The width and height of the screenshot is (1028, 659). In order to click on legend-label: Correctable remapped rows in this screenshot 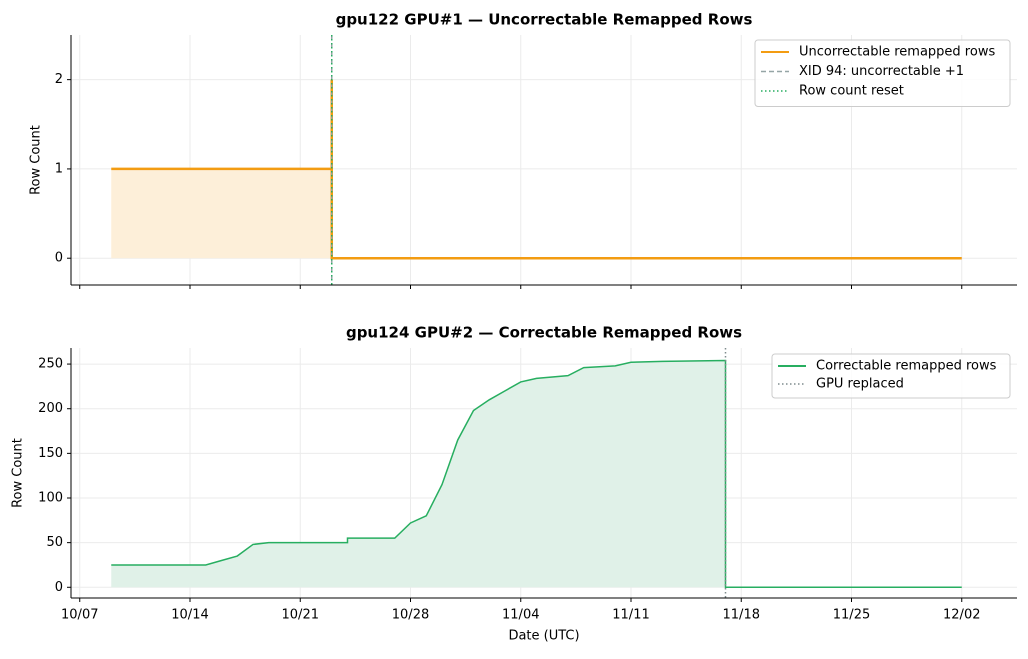, I will do `click(906, 366)`.